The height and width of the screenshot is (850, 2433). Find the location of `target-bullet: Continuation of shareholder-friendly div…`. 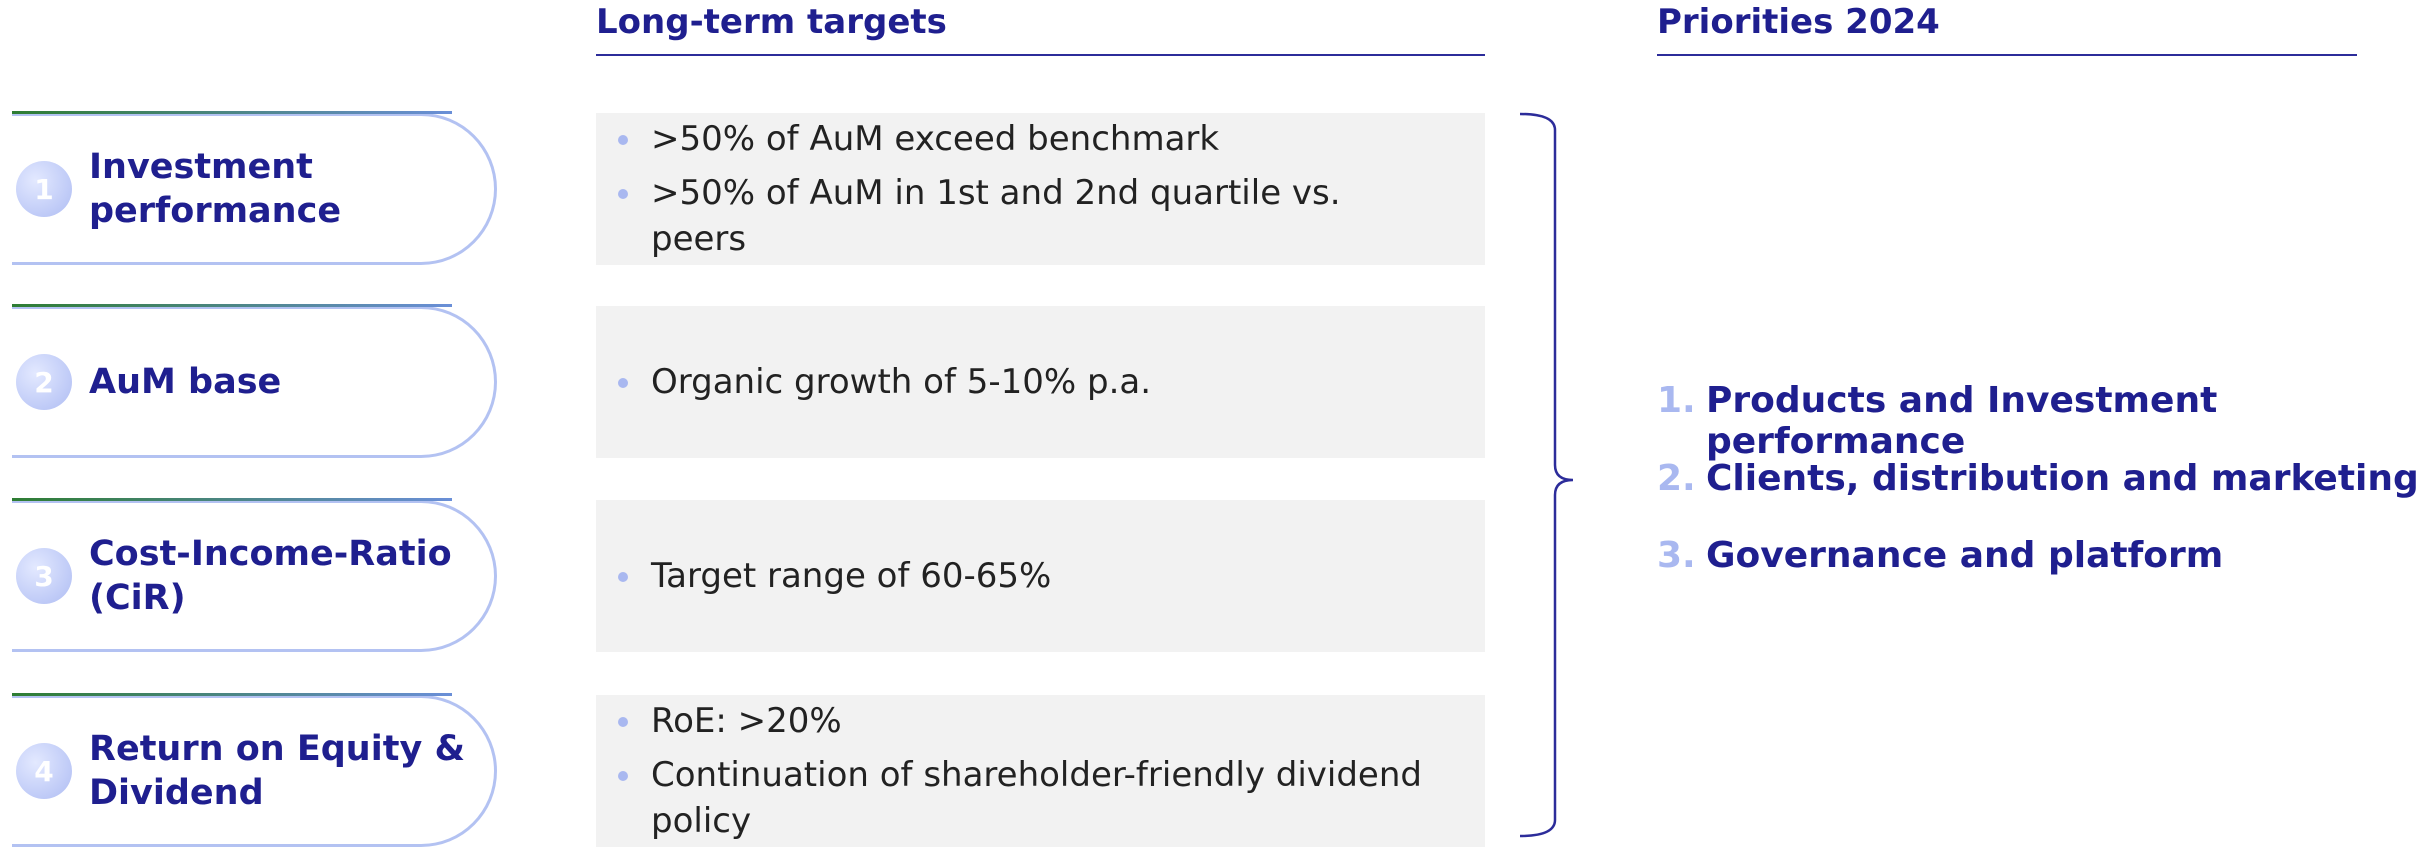

target-bullet: Continuation of shareholder-friendly div… is located at coordinates (1051, 798).